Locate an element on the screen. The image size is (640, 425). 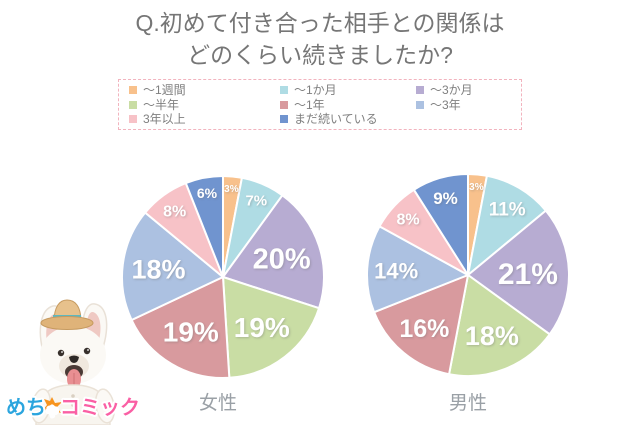
legend-label: 〜3か月 is located at coordinates (451, 89).